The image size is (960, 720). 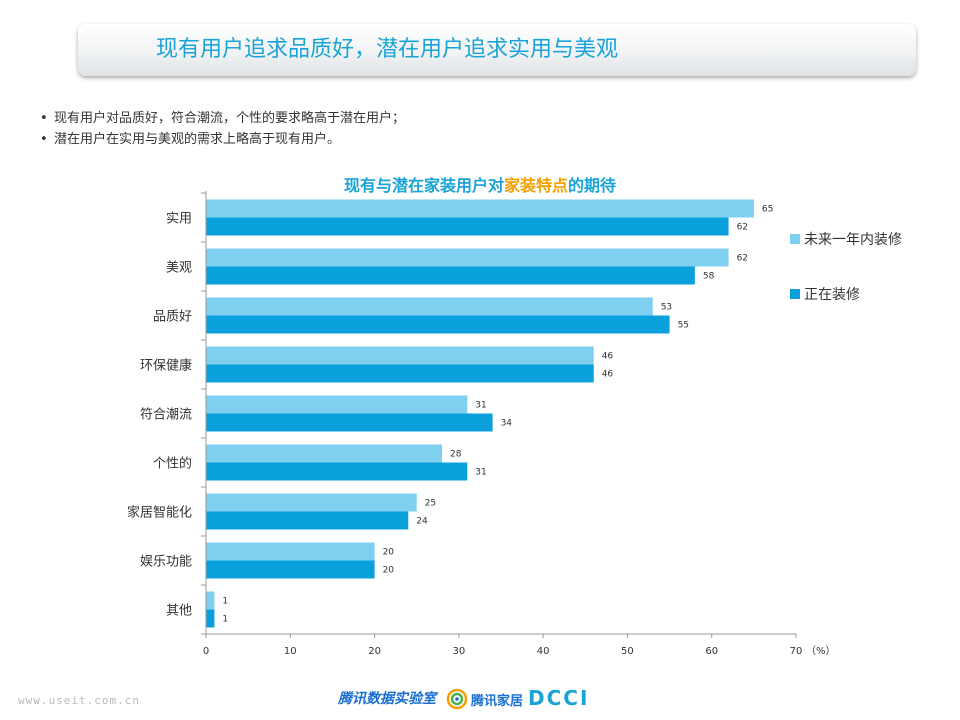 I want to click on x-tick-label: 10, so click(x=290, y=651).